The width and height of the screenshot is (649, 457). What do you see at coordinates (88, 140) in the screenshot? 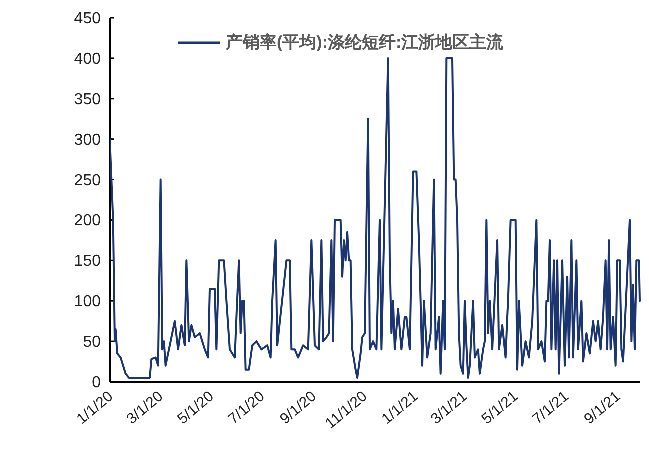
I see `y-tick-label: 300` at bounding box center [88, 140].